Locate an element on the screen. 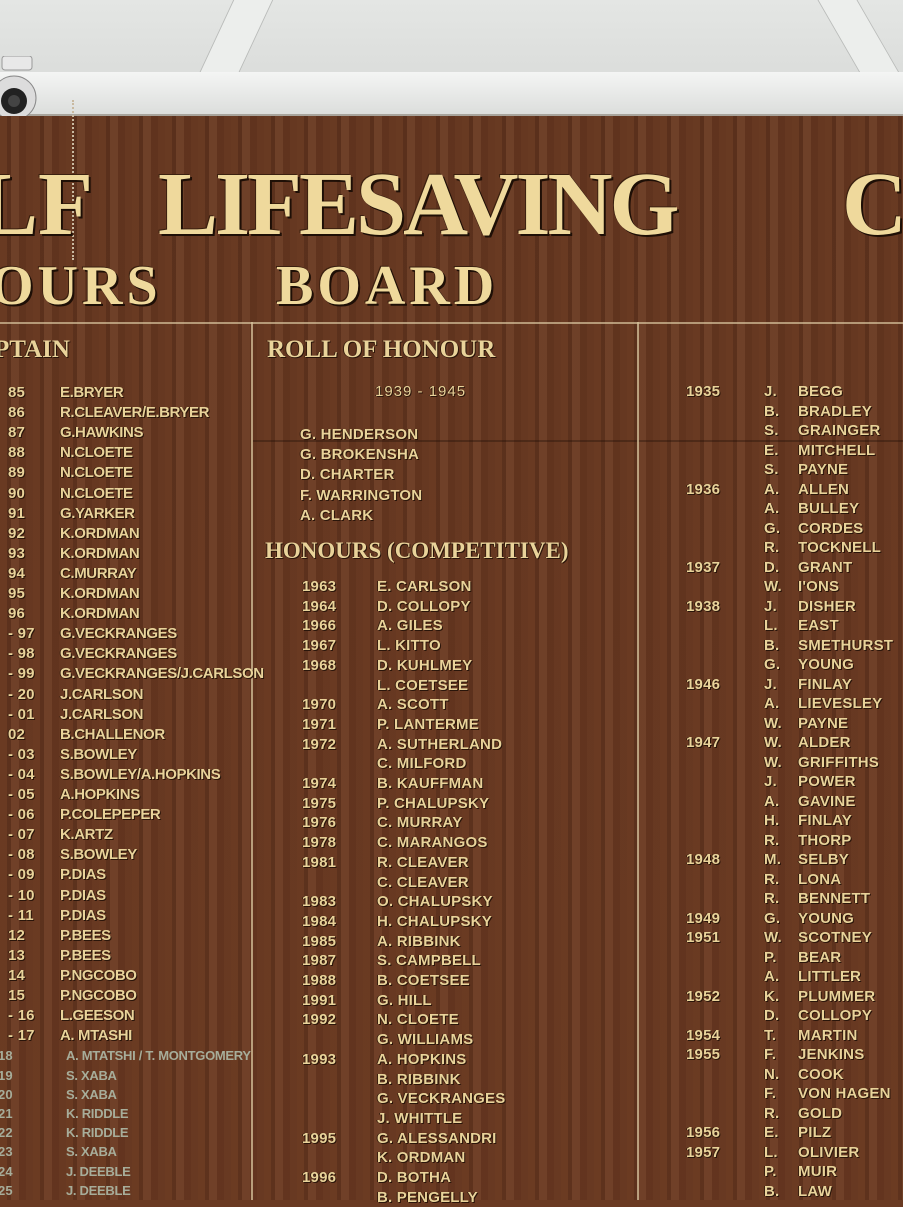 This screenshot has height=1207, width=903. year: 23 is located at coordinates (6, 1152).